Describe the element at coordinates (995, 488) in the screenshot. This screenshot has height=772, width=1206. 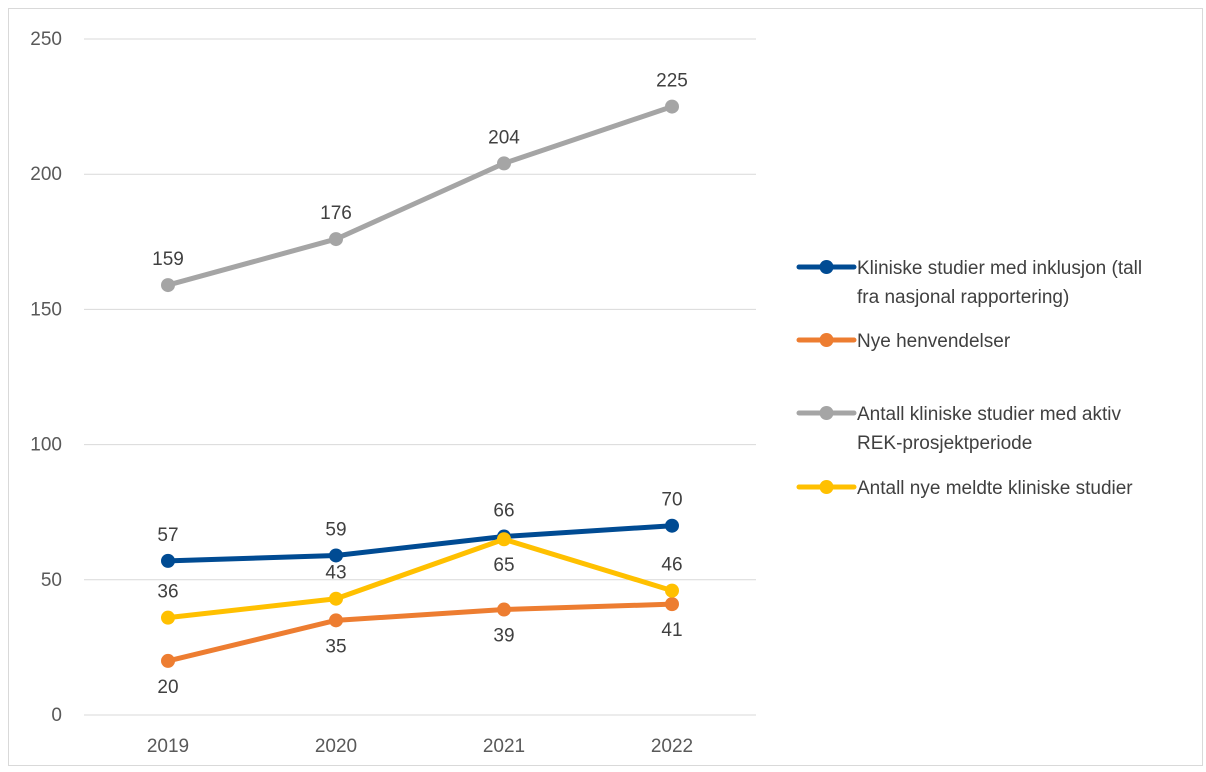
I see `legend-label: Antall nye meldte kliniske studier` at that location.